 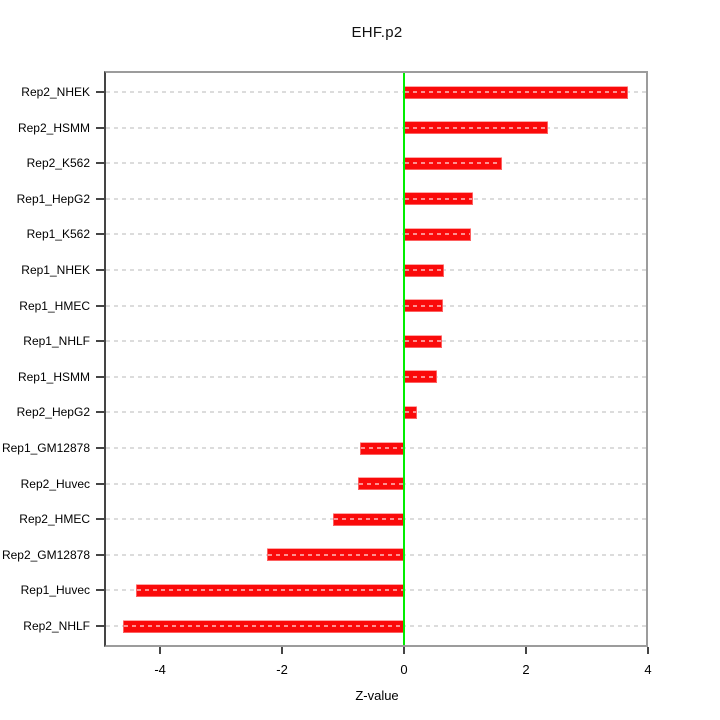 I want to click on x-tick-label: 0, so click(x=404, y=669).